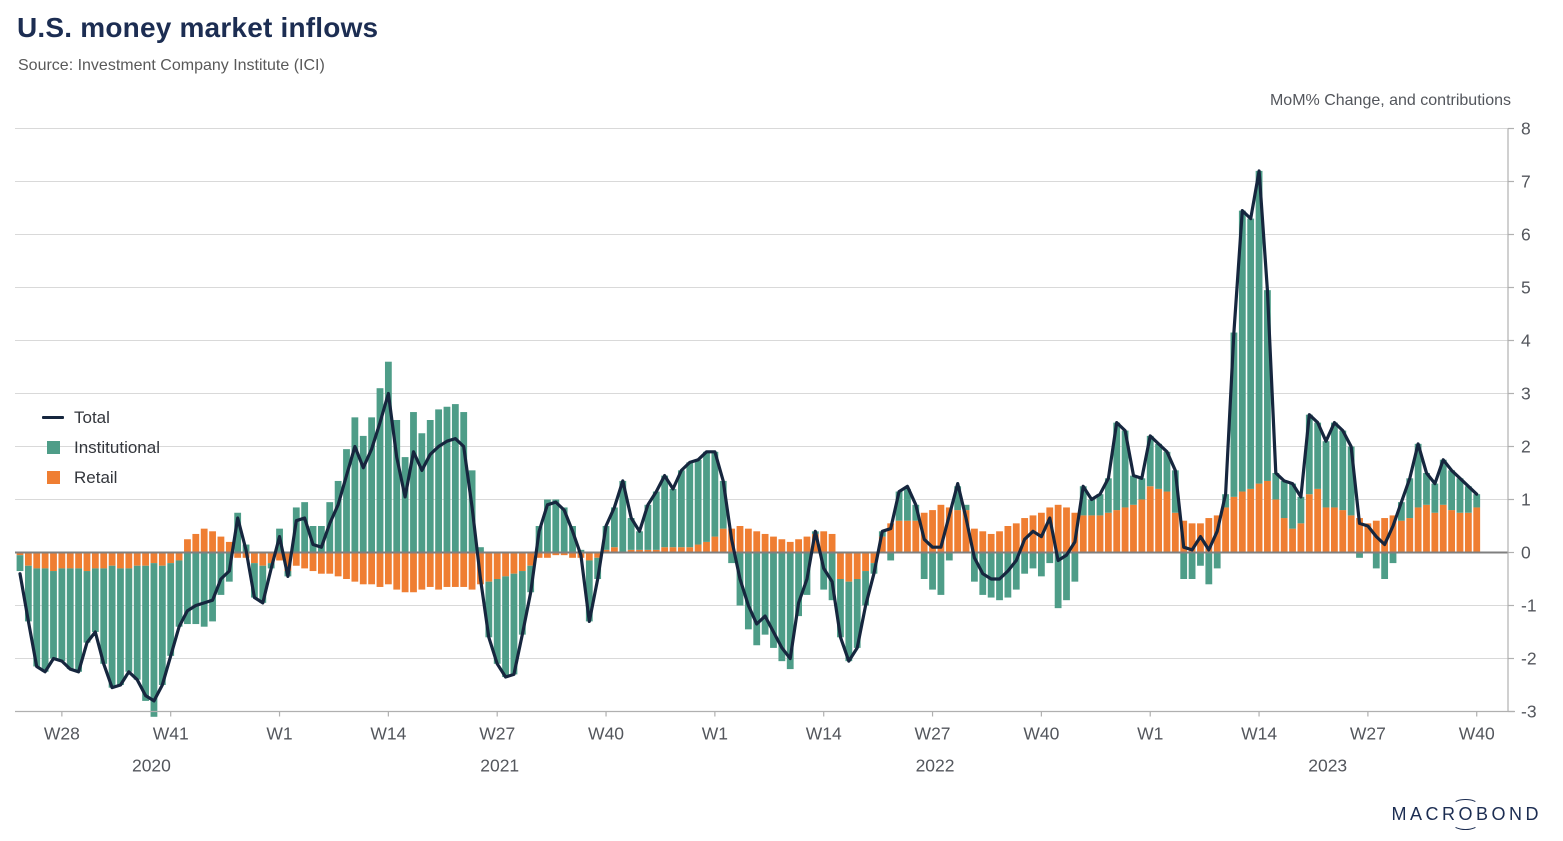  I want to click on y-tick-label: 0, so click(1526, 553).